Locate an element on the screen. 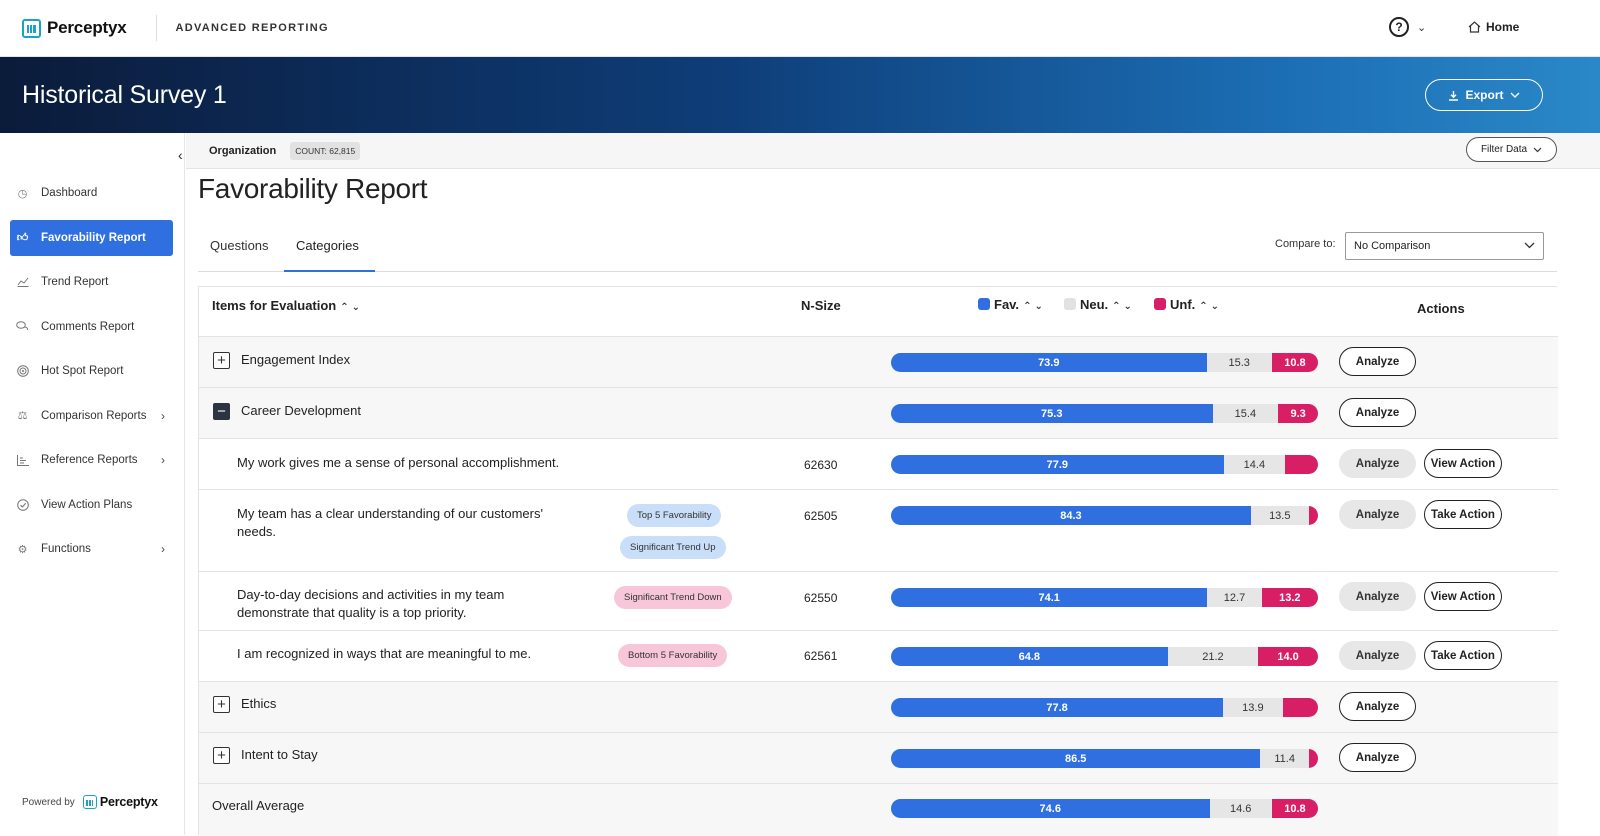 The width and height of the screenshot is (1600, 836). significant-trend-up-tag: Significant Trend Up is located at coordinates (673, 547).